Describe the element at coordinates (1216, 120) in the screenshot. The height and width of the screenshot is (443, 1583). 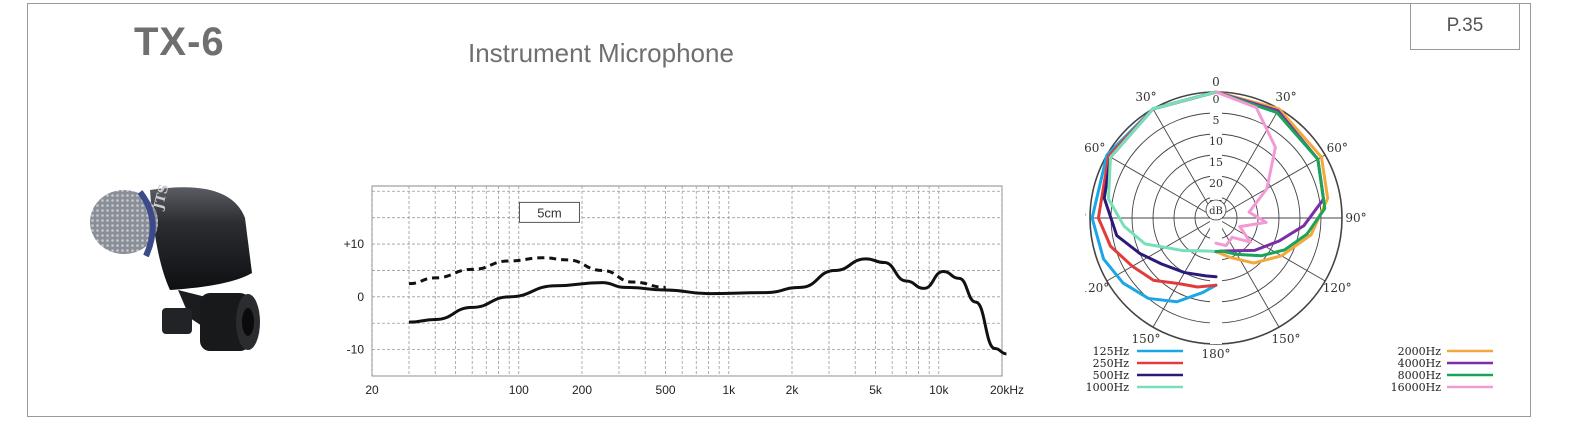
I see `polar-ring-label: 5` at that location.